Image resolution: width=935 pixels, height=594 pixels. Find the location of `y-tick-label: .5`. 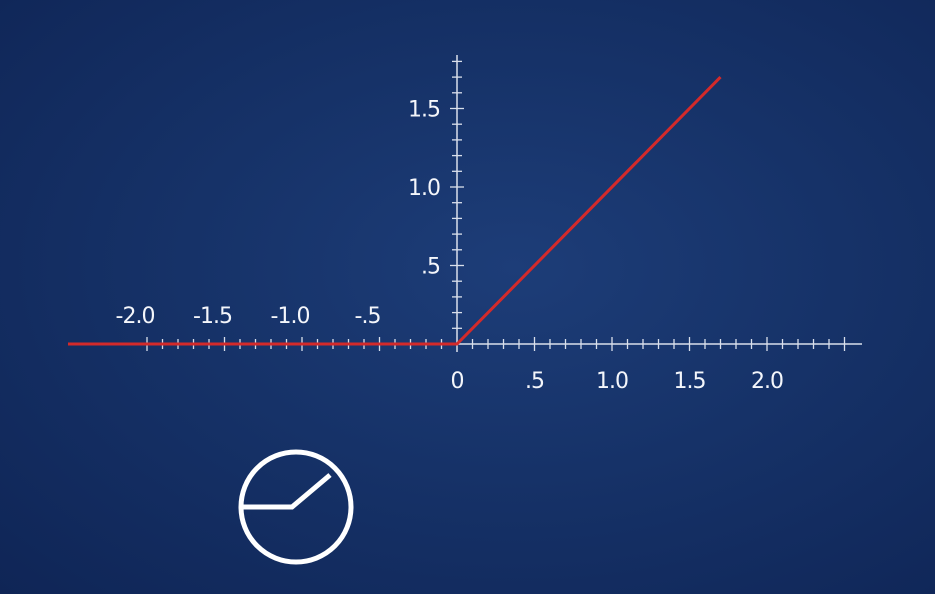

y-tick-label: .5 is located at coordinates (430, 267).